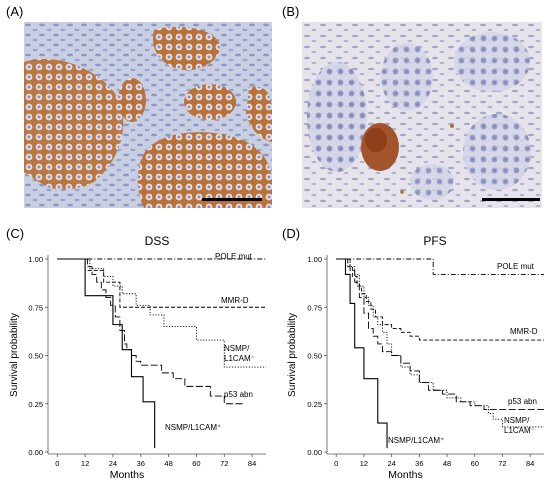  I want to click on dss-x-tick-label: 48, so click(168, 463).